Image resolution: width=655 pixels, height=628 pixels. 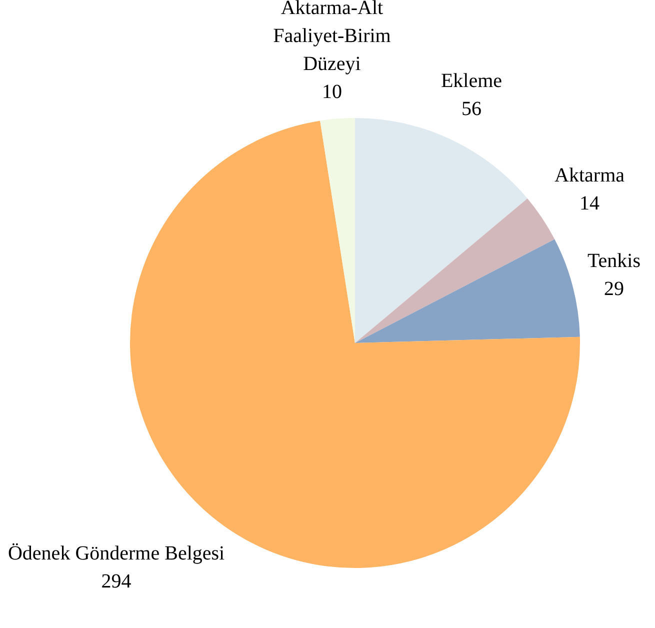 What do you see at coordinates (332, 38) in the screenshot?
I see `slice-label: Aktarma-Alt Faaliyet-Birim Düzeyi` at bounding box center [332, 38].